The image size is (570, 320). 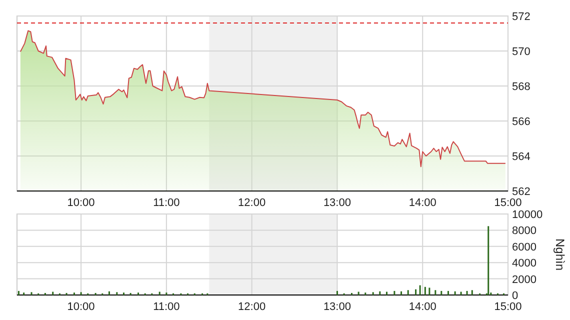 What do you see at coordinates (515, 296) in the screenshot?
I see `y-tick-label: 0` at bounding box center [515, 296].